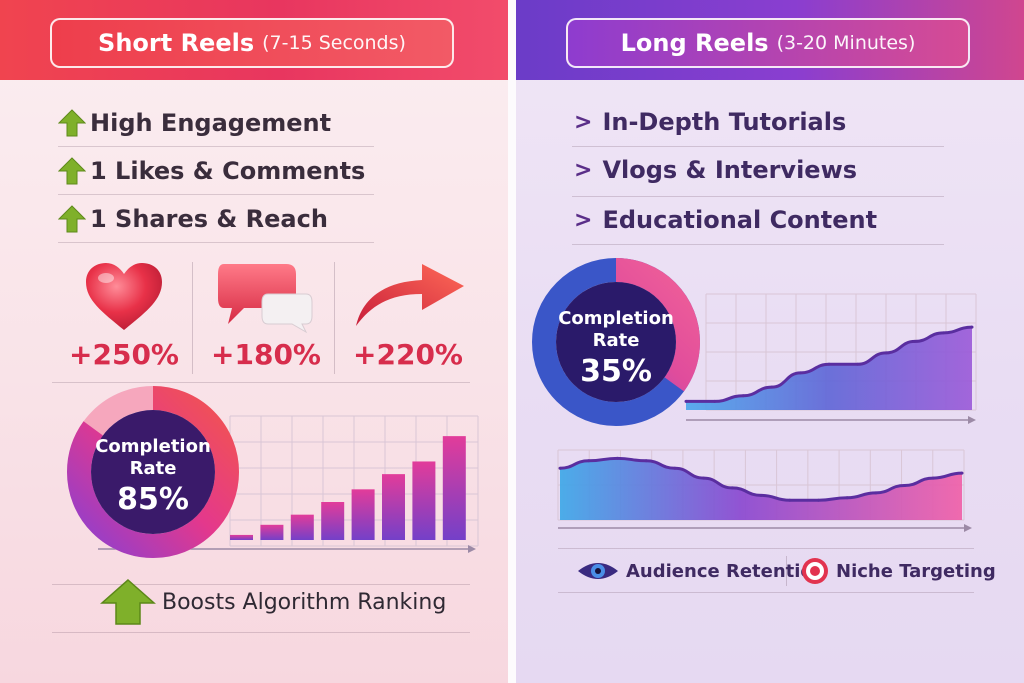 This screenshot has height=683, width=1024. I want to click on bullet-high-engagement: High Engagement, so click(194, 123).